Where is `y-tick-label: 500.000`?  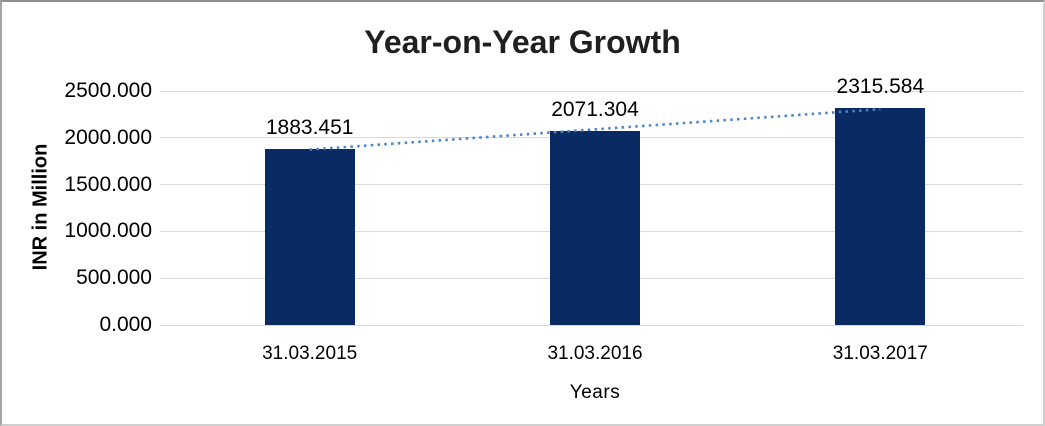 y-tick-label: 500.000 is located at coordinates (114, 278).